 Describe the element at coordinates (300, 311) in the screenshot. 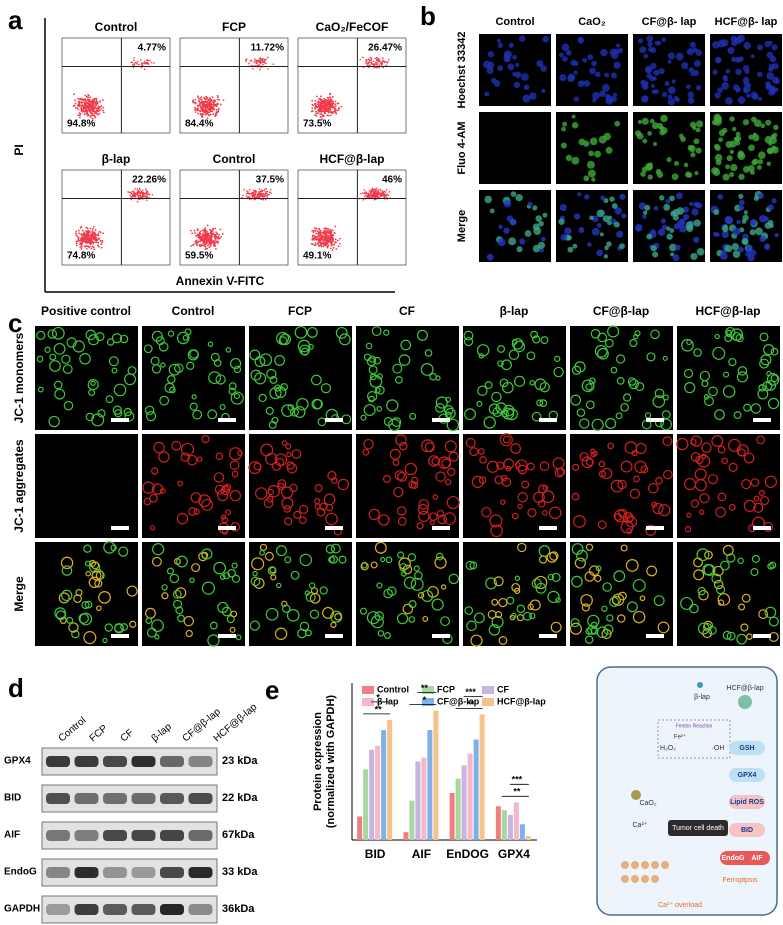

I see `column-label: FCP` at that location.